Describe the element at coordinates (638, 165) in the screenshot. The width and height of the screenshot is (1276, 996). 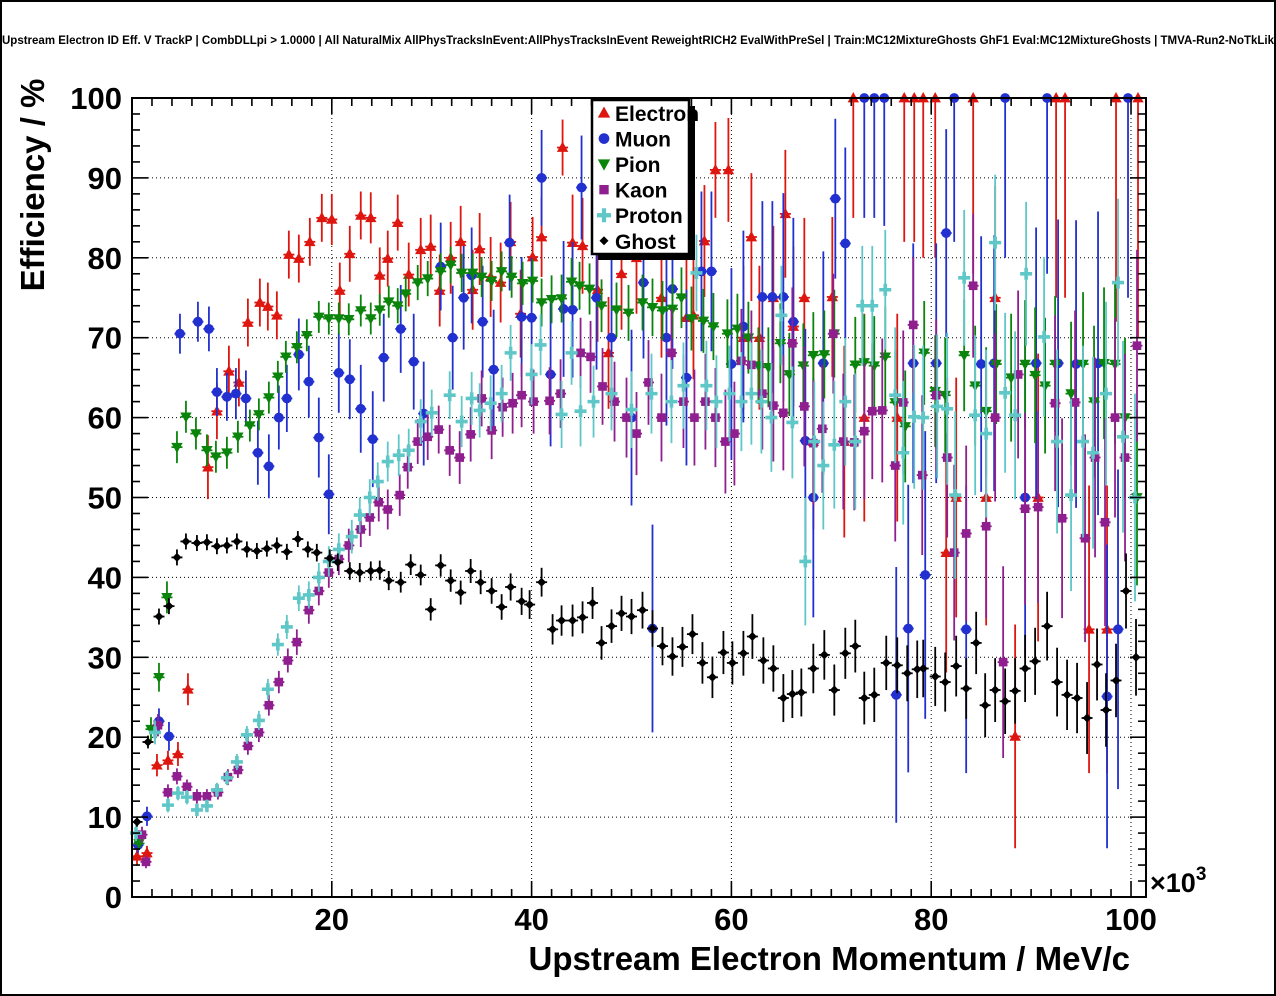
I see `legend-label-pion: Pion` at that location.